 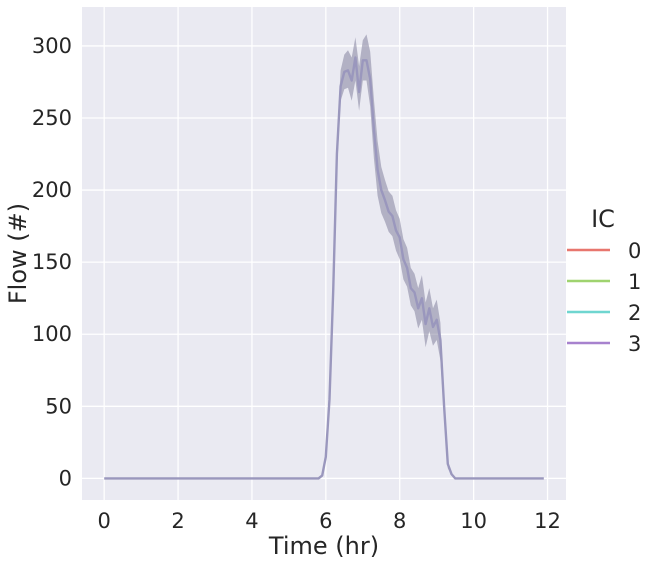 What do you see at coordinates (473, 521) in the screenshot?
I see `x-tick-label: 10` at bounding box center [473, 521].